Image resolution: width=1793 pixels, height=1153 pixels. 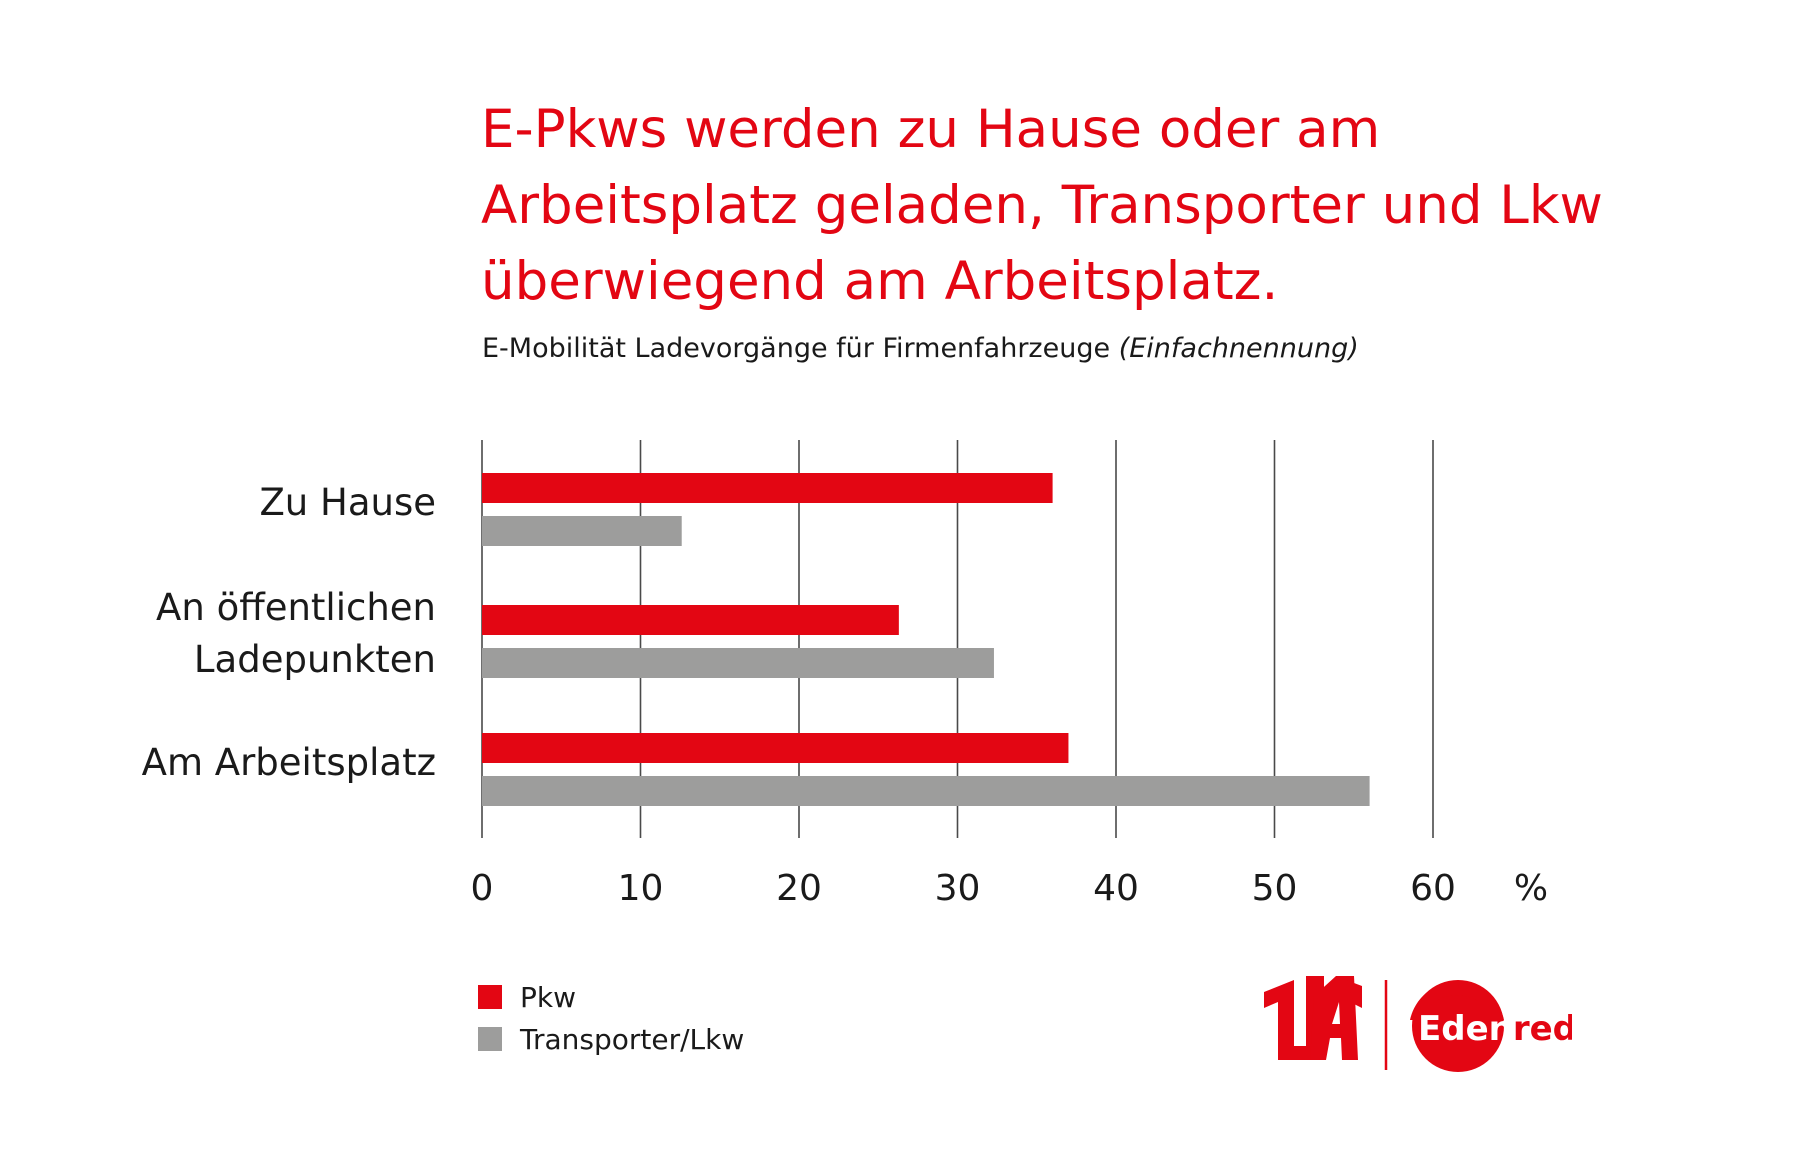 I want to click on edenred-wordmark: Edenred, so click(x=1495, y=1029).